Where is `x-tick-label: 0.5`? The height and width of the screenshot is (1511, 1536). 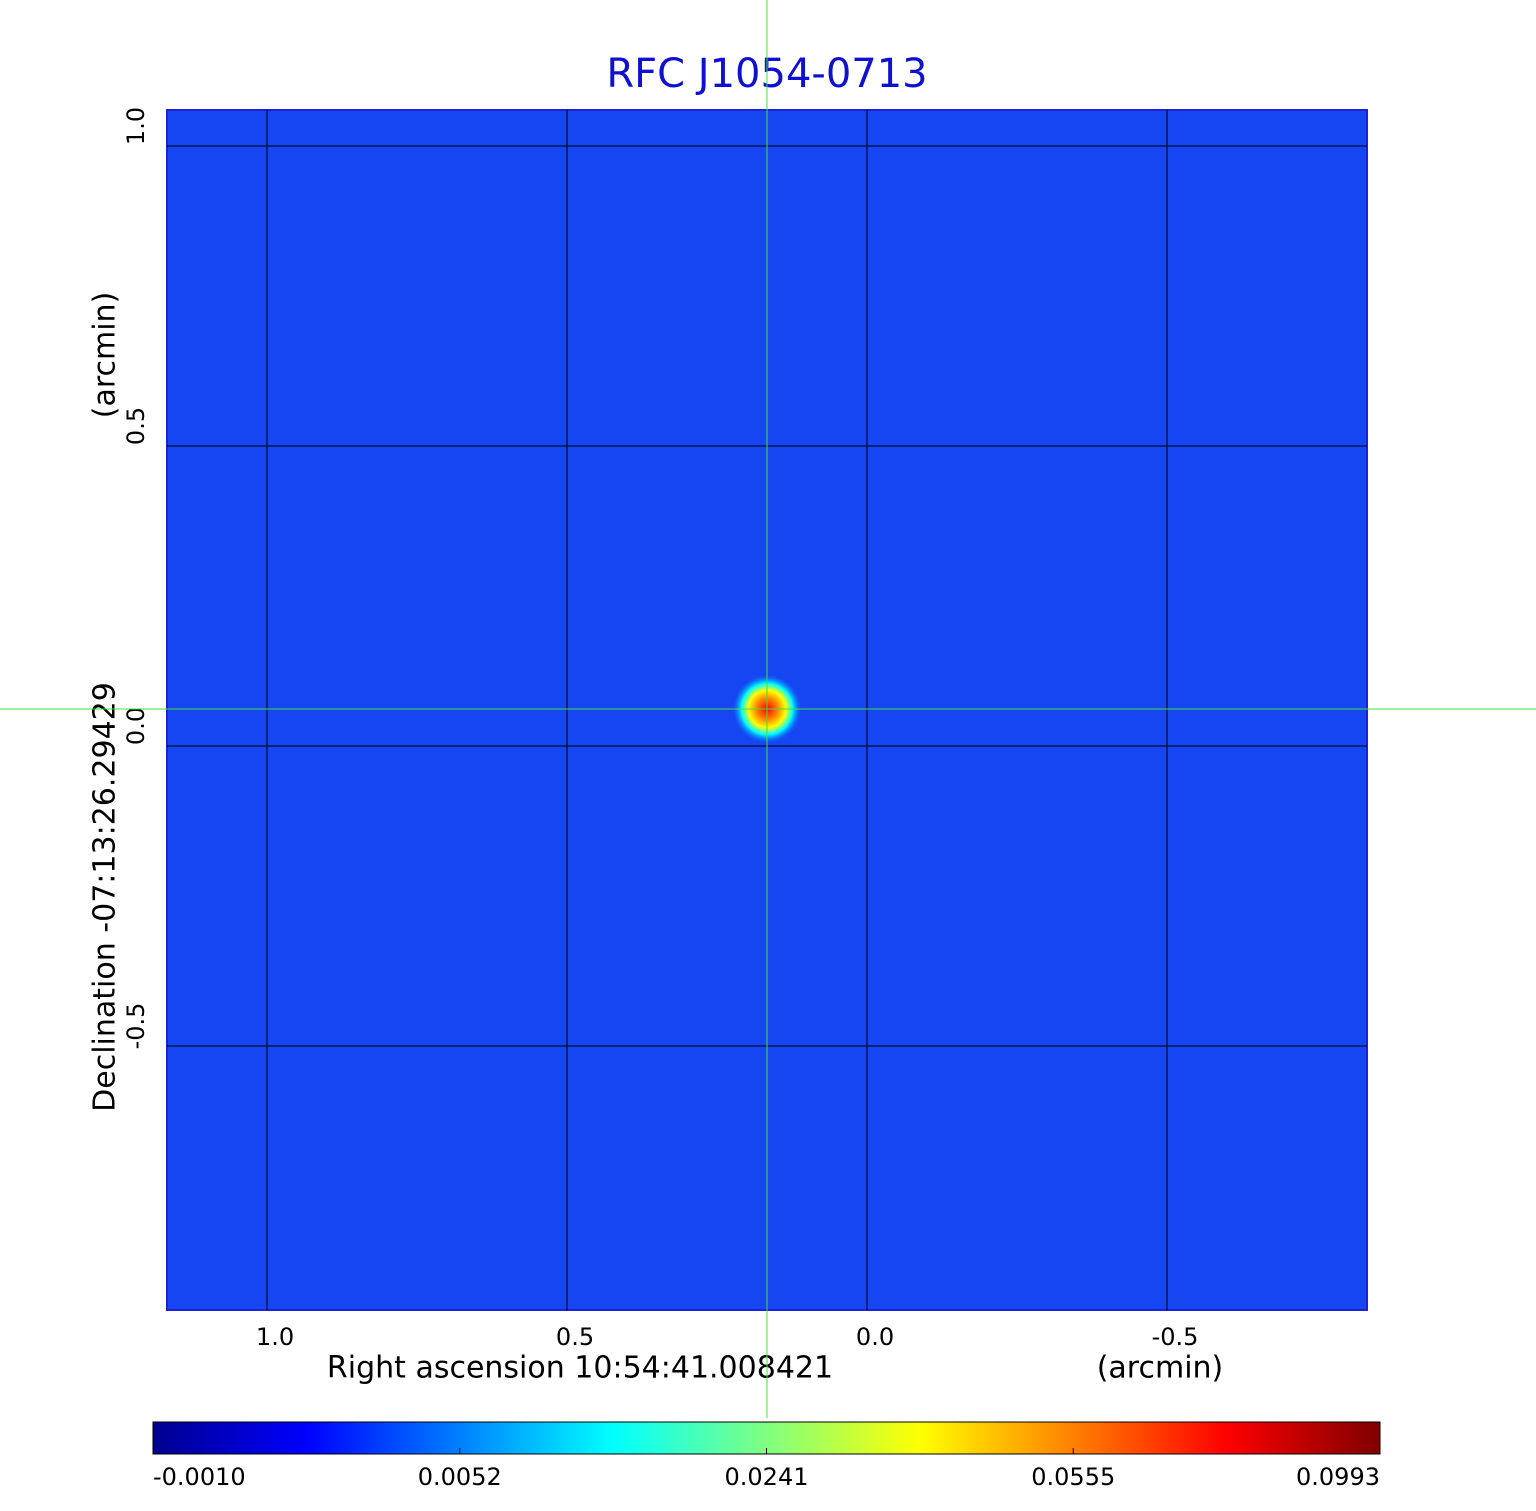 x-tick-label: 0.5 is located at coordinates (575, 1337).